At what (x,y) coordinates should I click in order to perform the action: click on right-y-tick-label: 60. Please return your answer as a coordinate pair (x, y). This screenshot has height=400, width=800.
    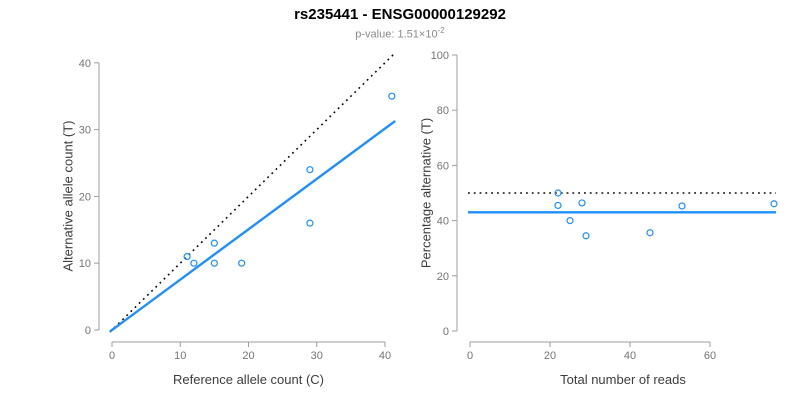
    Looking at the image, I should click on (443, 166).